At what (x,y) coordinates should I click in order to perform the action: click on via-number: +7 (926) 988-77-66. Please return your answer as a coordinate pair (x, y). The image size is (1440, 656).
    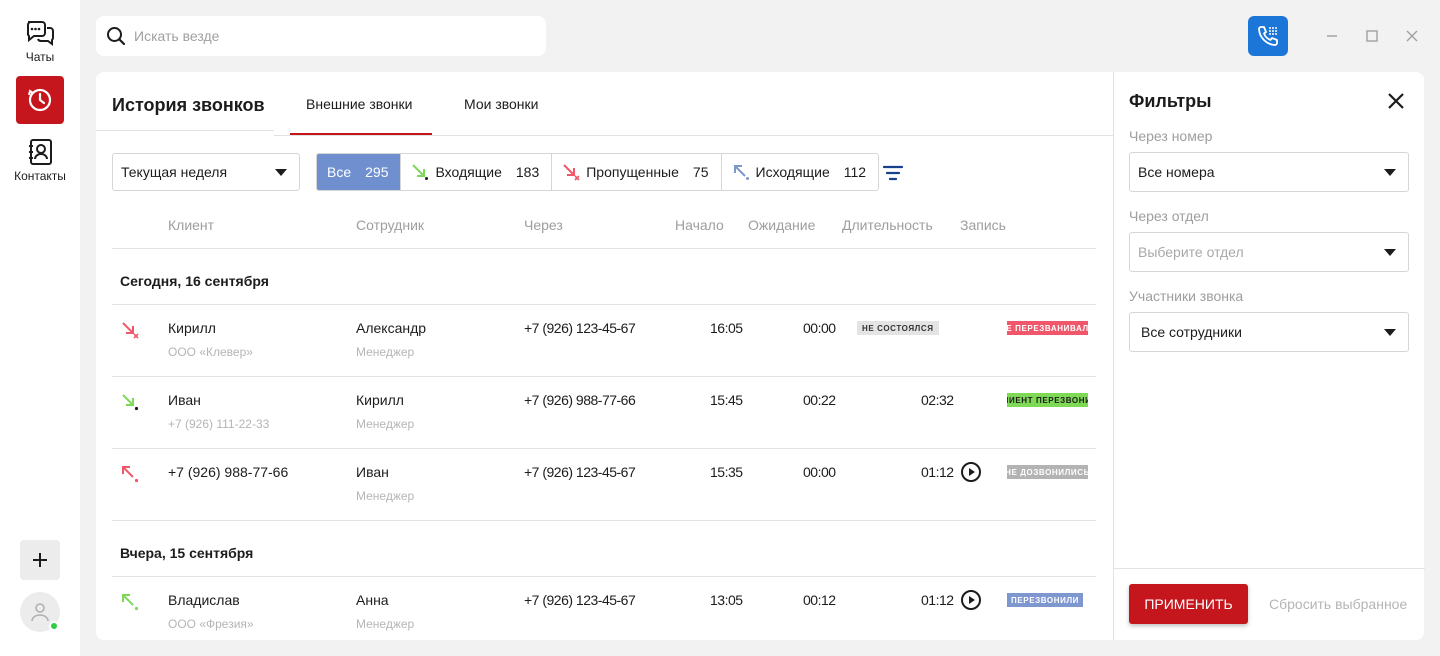
    Looking at the image, I should click on (580, 400).